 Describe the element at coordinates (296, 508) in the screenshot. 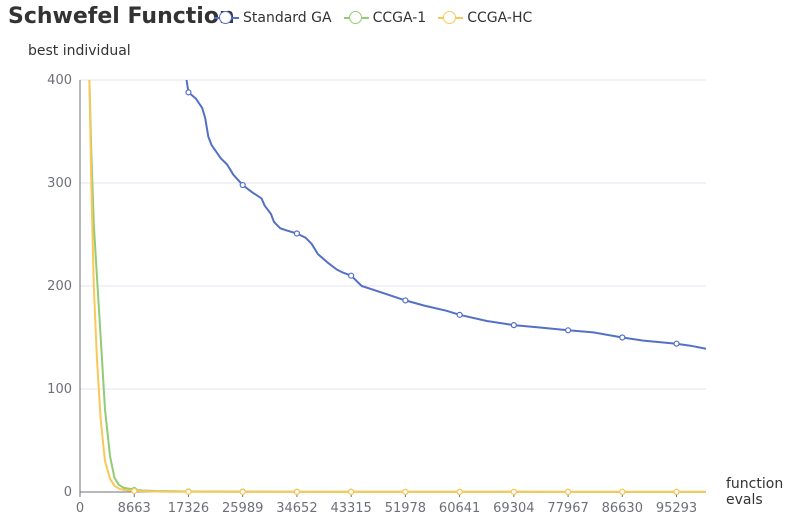

I see `x-tick-label-34652: 34652` at that location.